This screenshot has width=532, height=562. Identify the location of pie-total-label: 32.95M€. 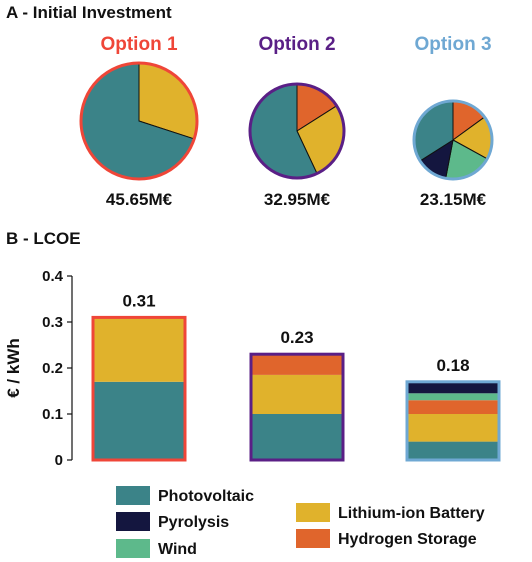
(297, 199).